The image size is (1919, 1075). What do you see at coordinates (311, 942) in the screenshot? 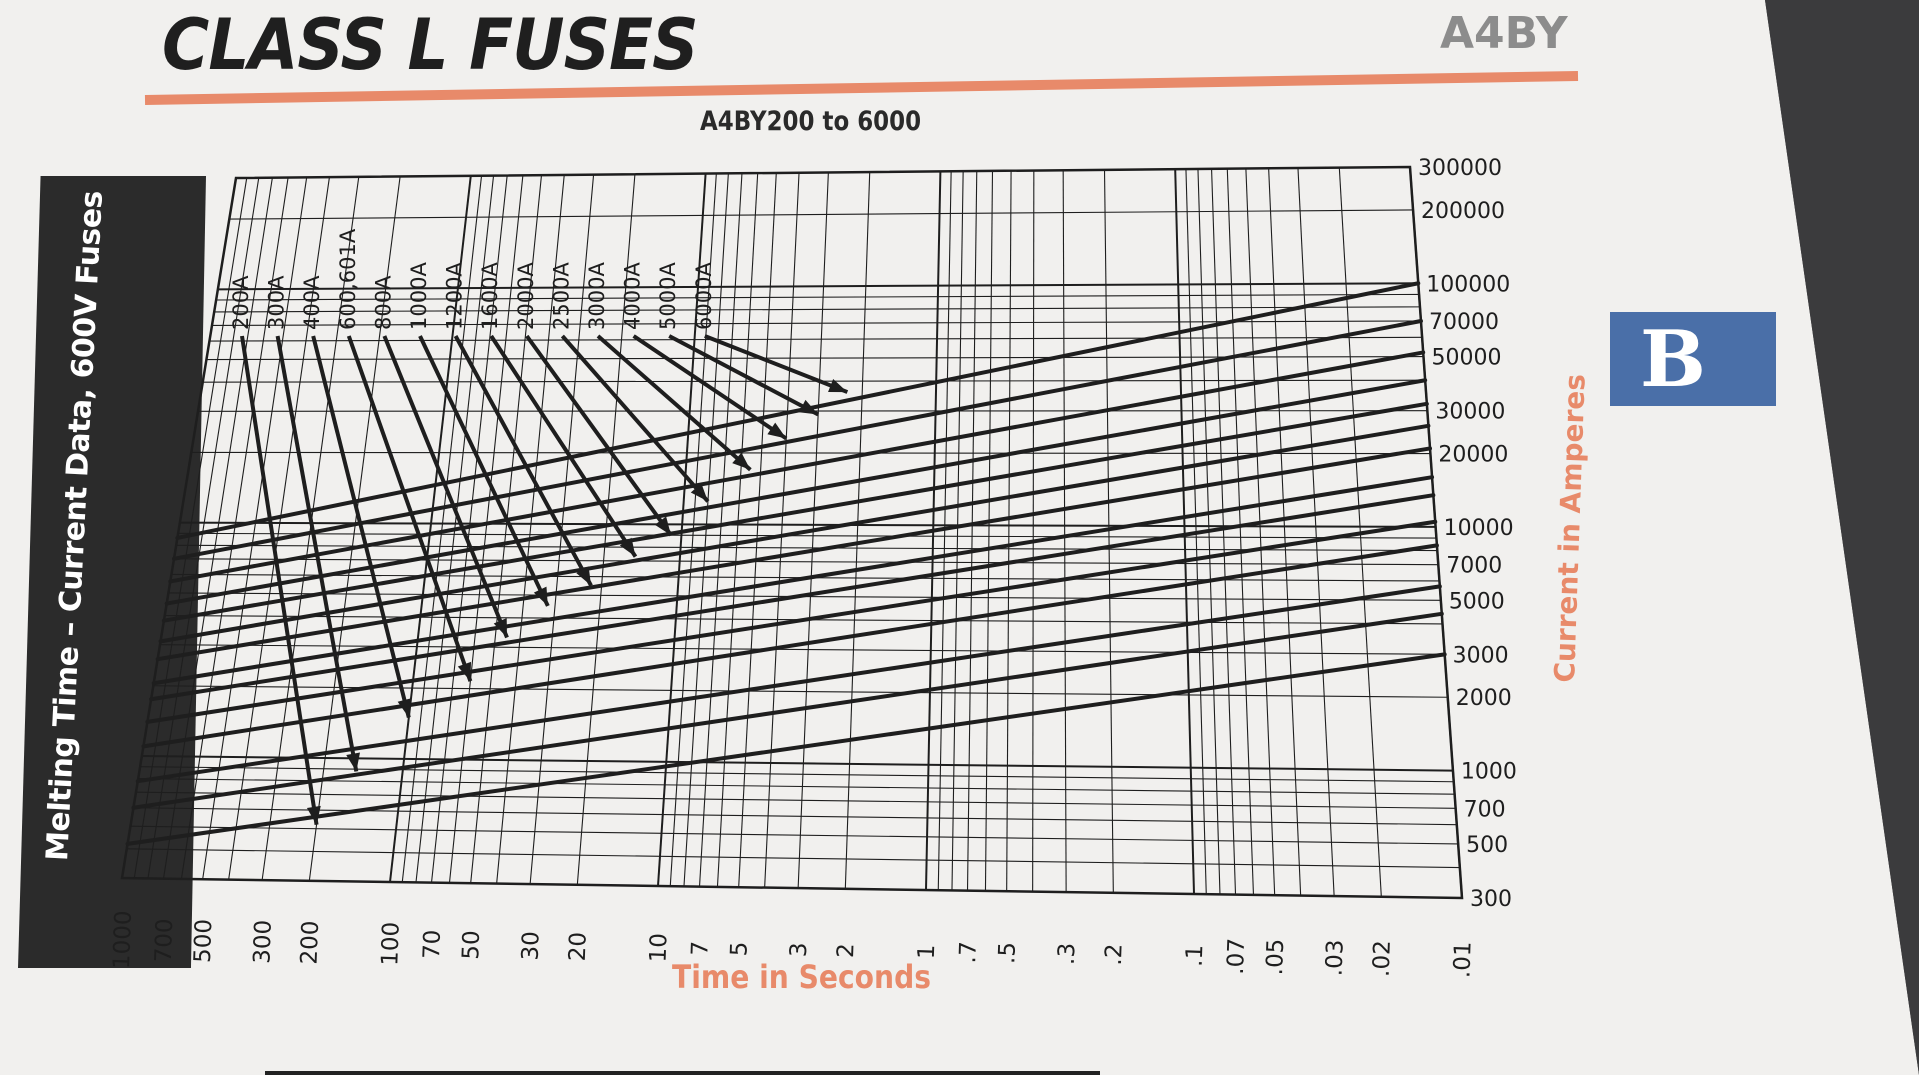
I see `x-tick-label: 200` at bounding box center [311, 942].